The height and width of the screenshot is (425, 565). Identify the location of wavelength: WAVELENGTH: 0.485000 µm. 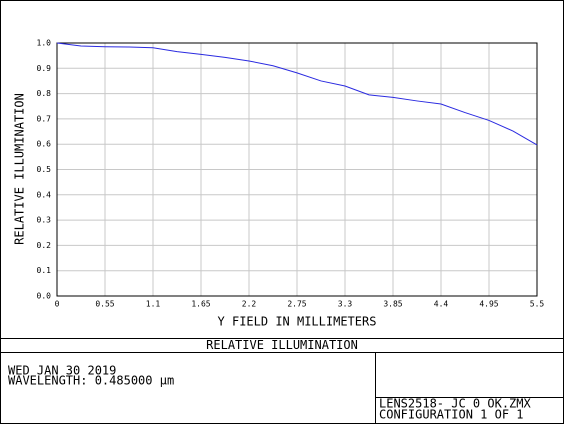
(91, 381).